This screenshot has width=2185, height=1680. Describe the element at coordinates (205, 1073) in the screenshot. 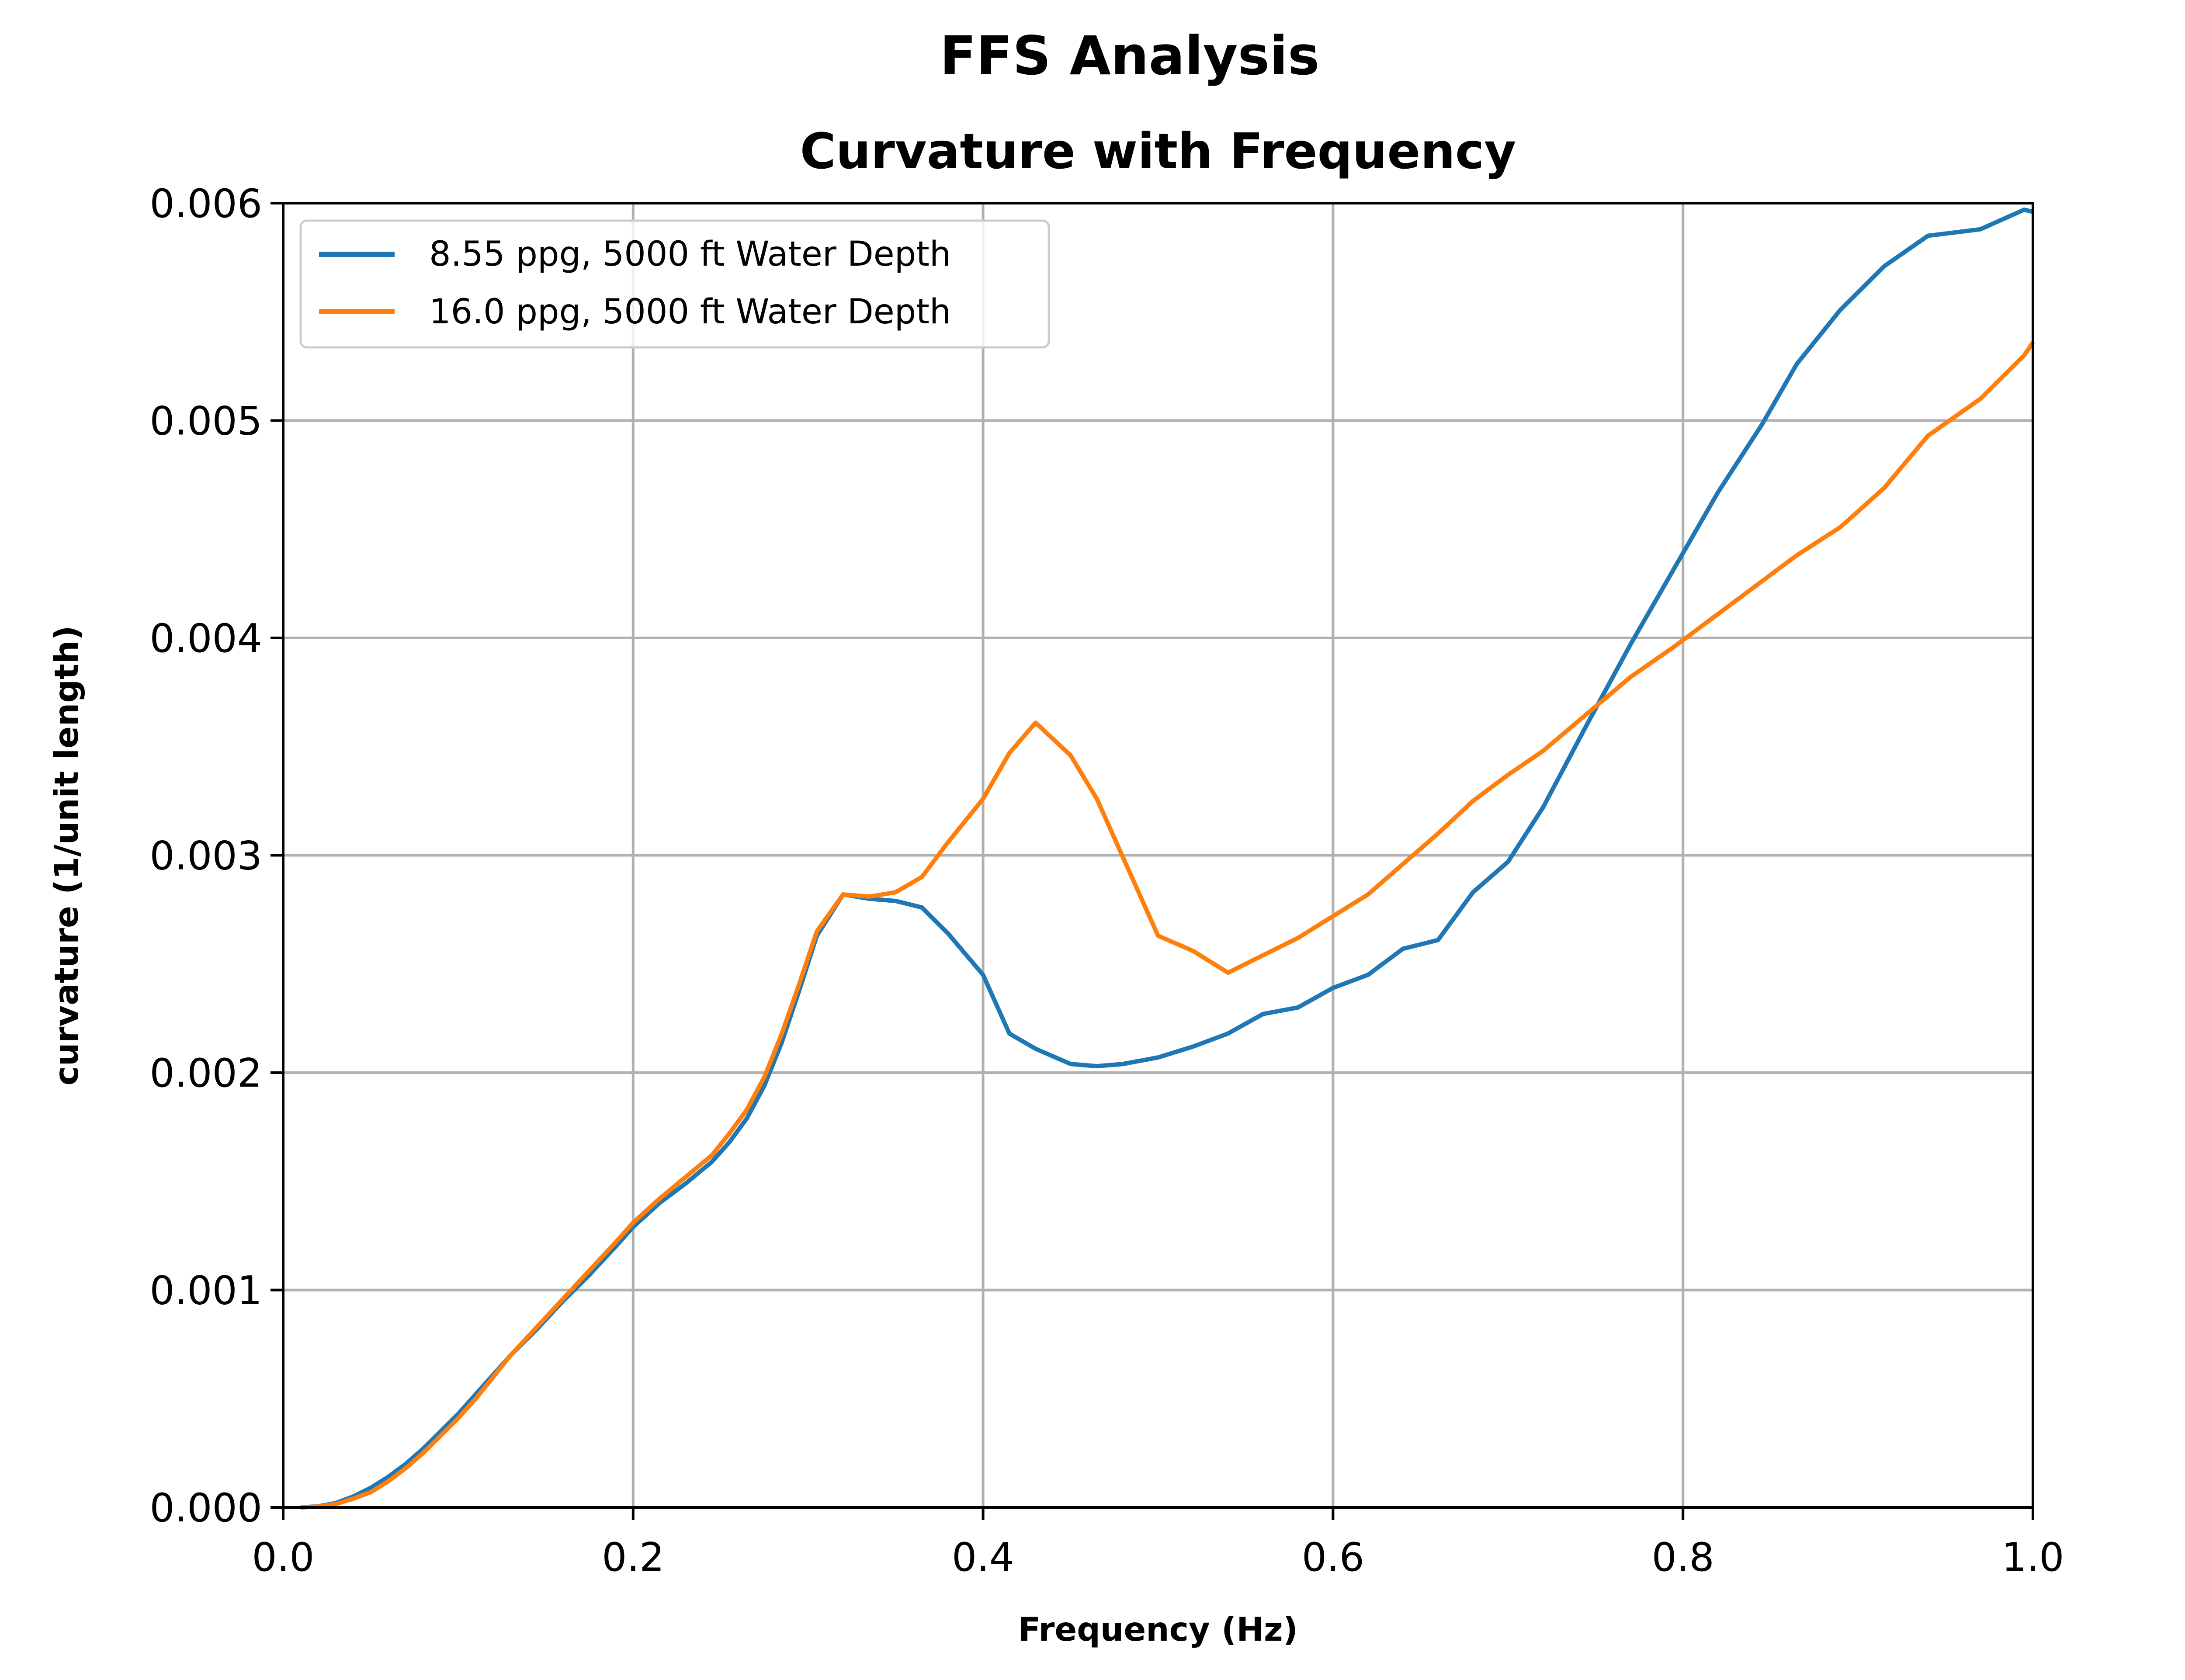

I see `y-tick-label: 0.002` at that location.